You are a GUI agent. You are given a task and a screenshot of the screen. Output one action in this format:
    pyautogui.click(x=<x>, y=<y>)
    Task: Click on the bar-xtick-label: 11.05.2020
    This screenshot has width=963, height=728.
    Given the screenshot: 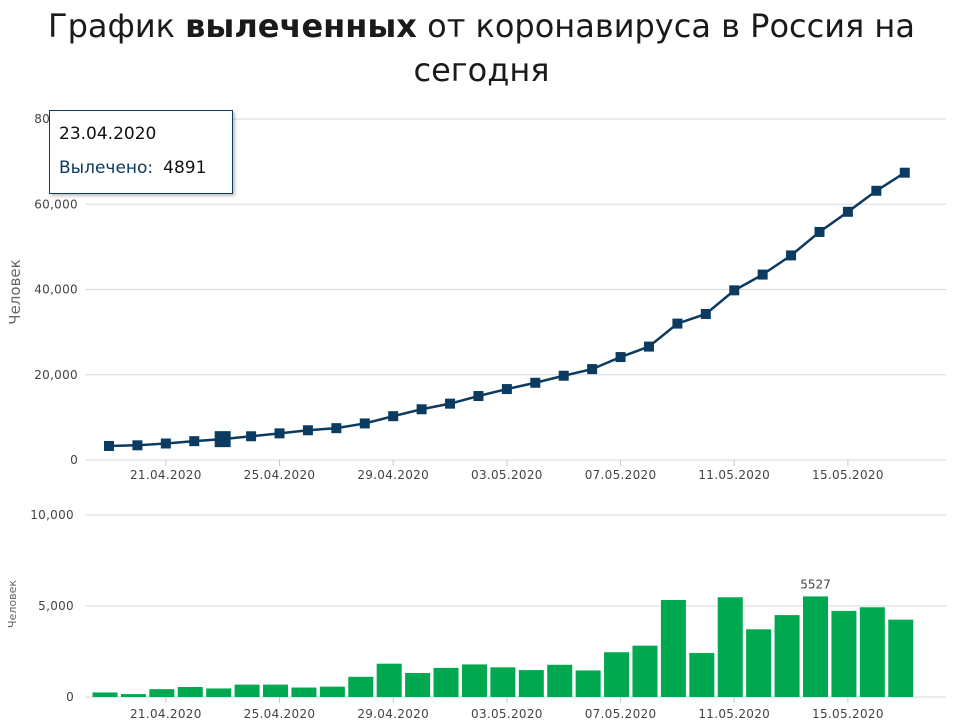 What is the action you would take?
    pyautogui.click(x=734, y=714)
    